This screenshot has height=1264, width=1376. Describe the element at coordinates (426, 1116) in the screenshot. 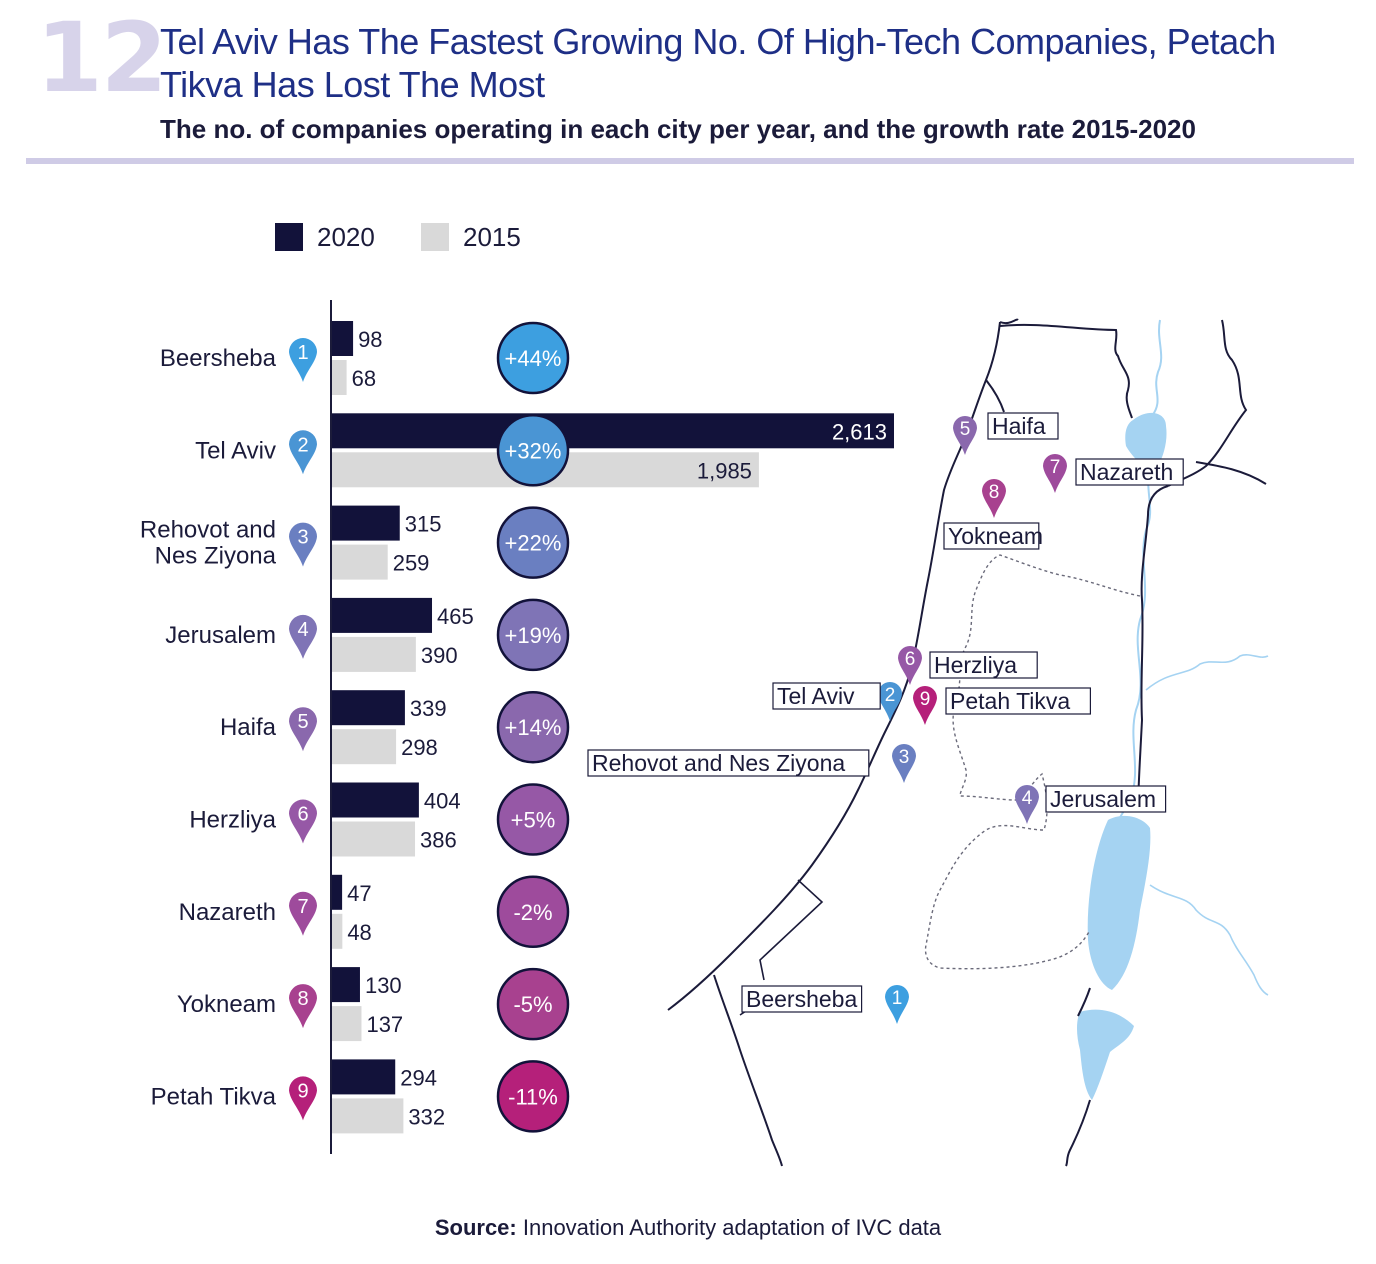

I see `value-label-2015-petah-tikva: 332` at that location.